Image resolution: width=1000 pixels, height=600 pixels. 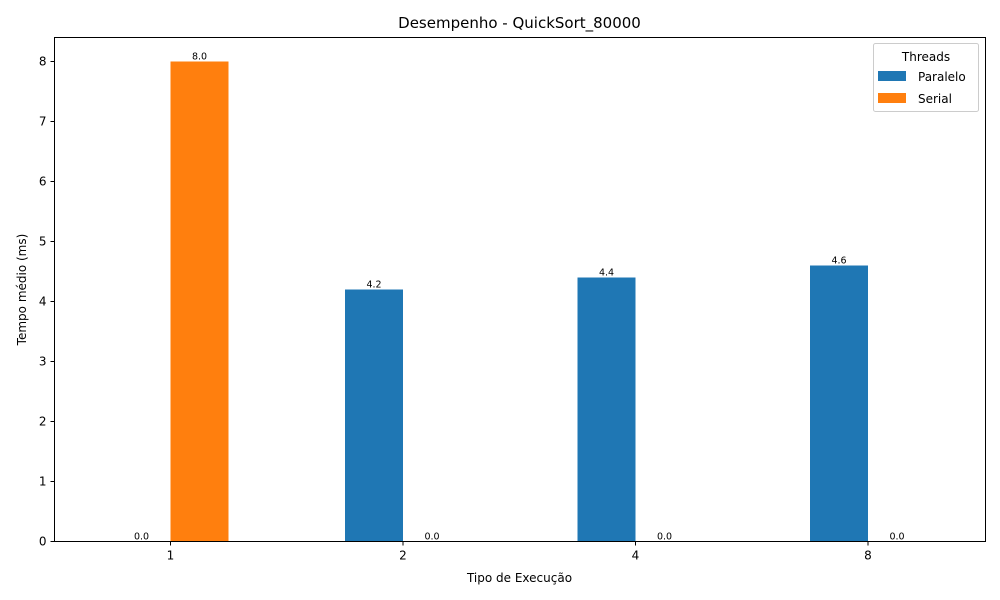 I want to click on y-axis-title: Tempo médio (ms), so click(x=22, y=290).